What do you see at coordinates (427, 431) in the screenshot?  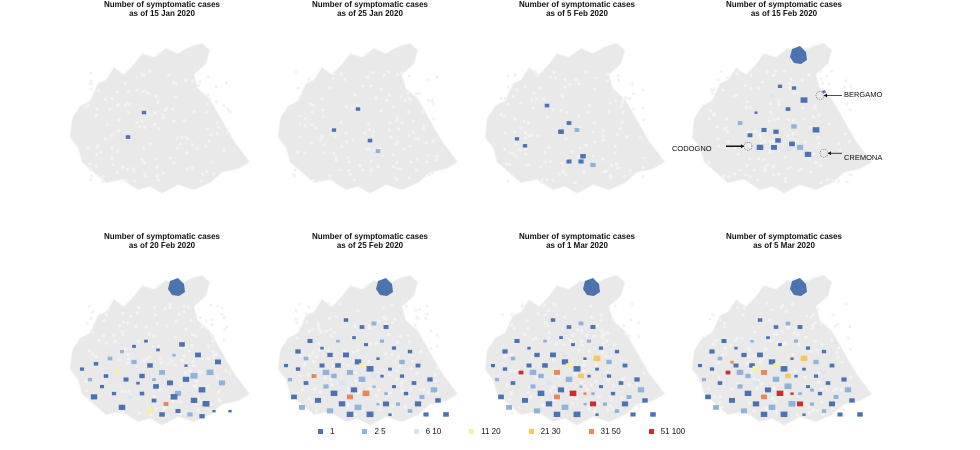 I see `legend-item: 6 10` at bounding box center [427, 431].